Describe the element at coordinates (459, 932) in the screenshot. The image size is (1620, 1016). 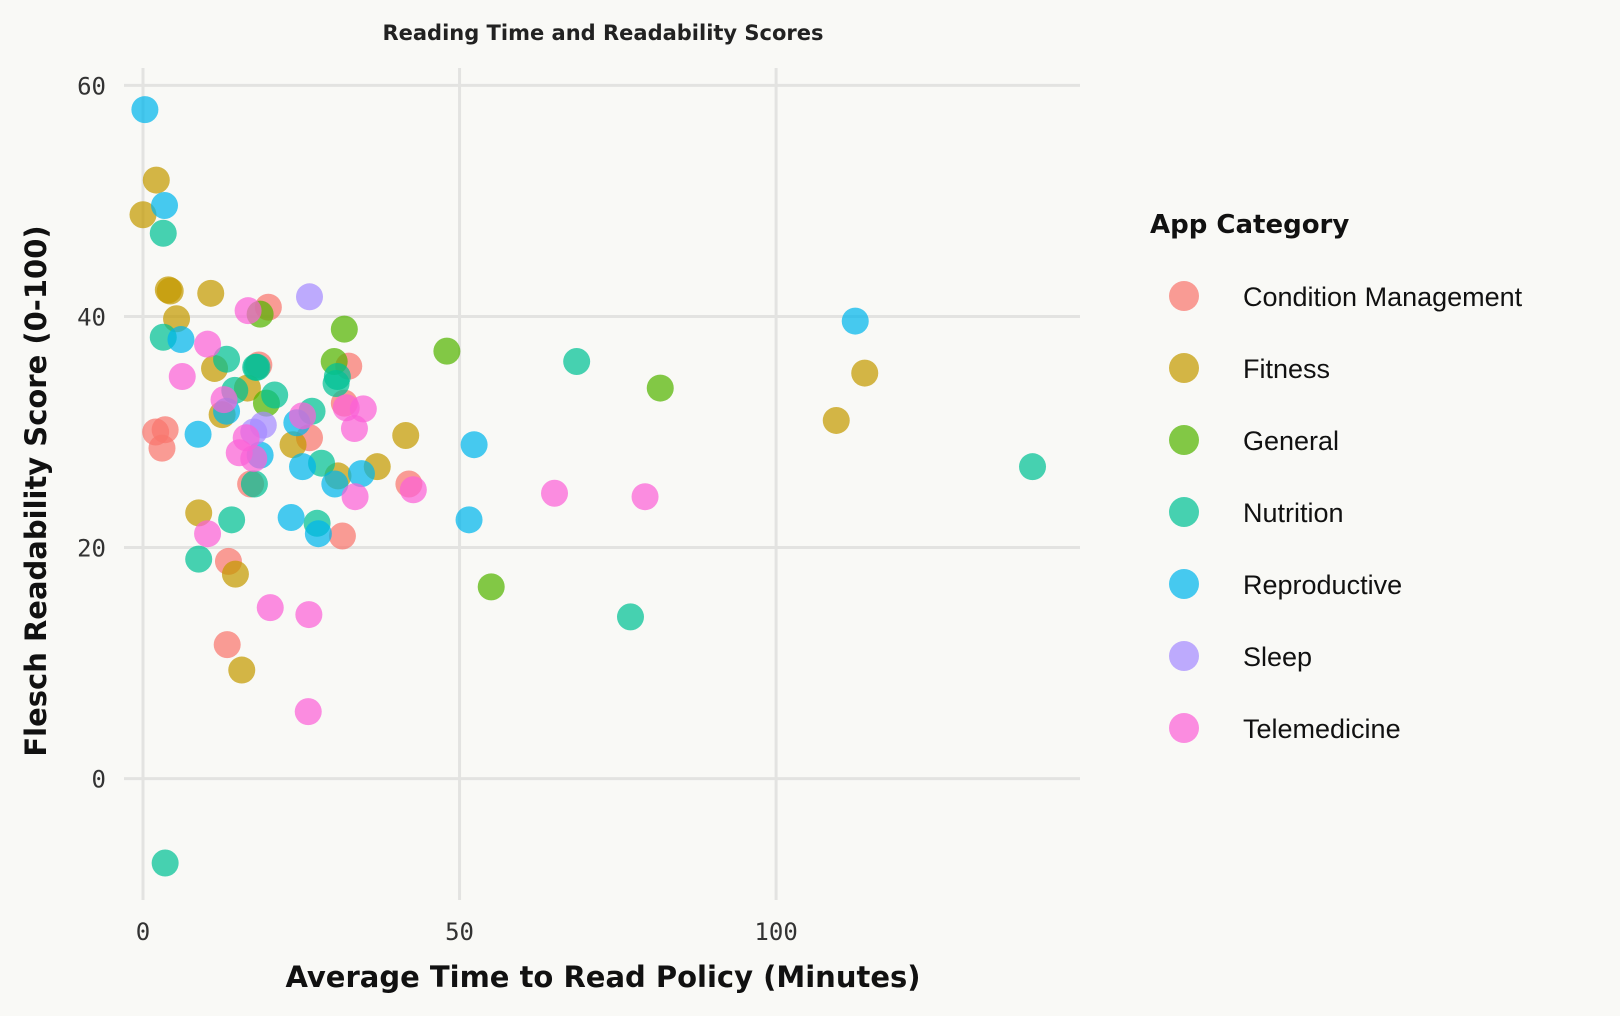
I see `x-tick-label: 50` at that location.